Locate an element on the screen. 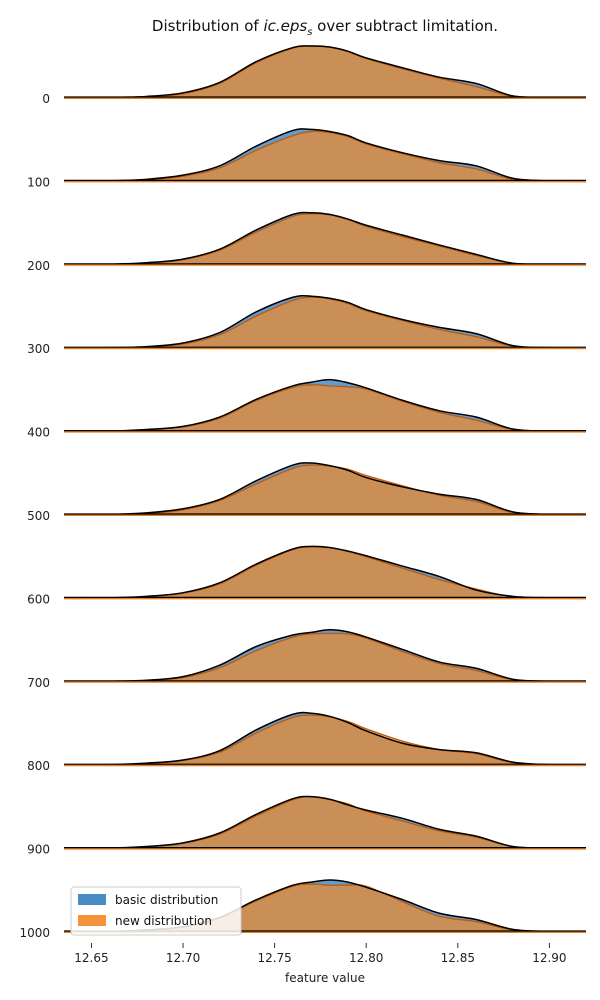  x-tick-label: 12.65 is located at coordinates (91, 958).